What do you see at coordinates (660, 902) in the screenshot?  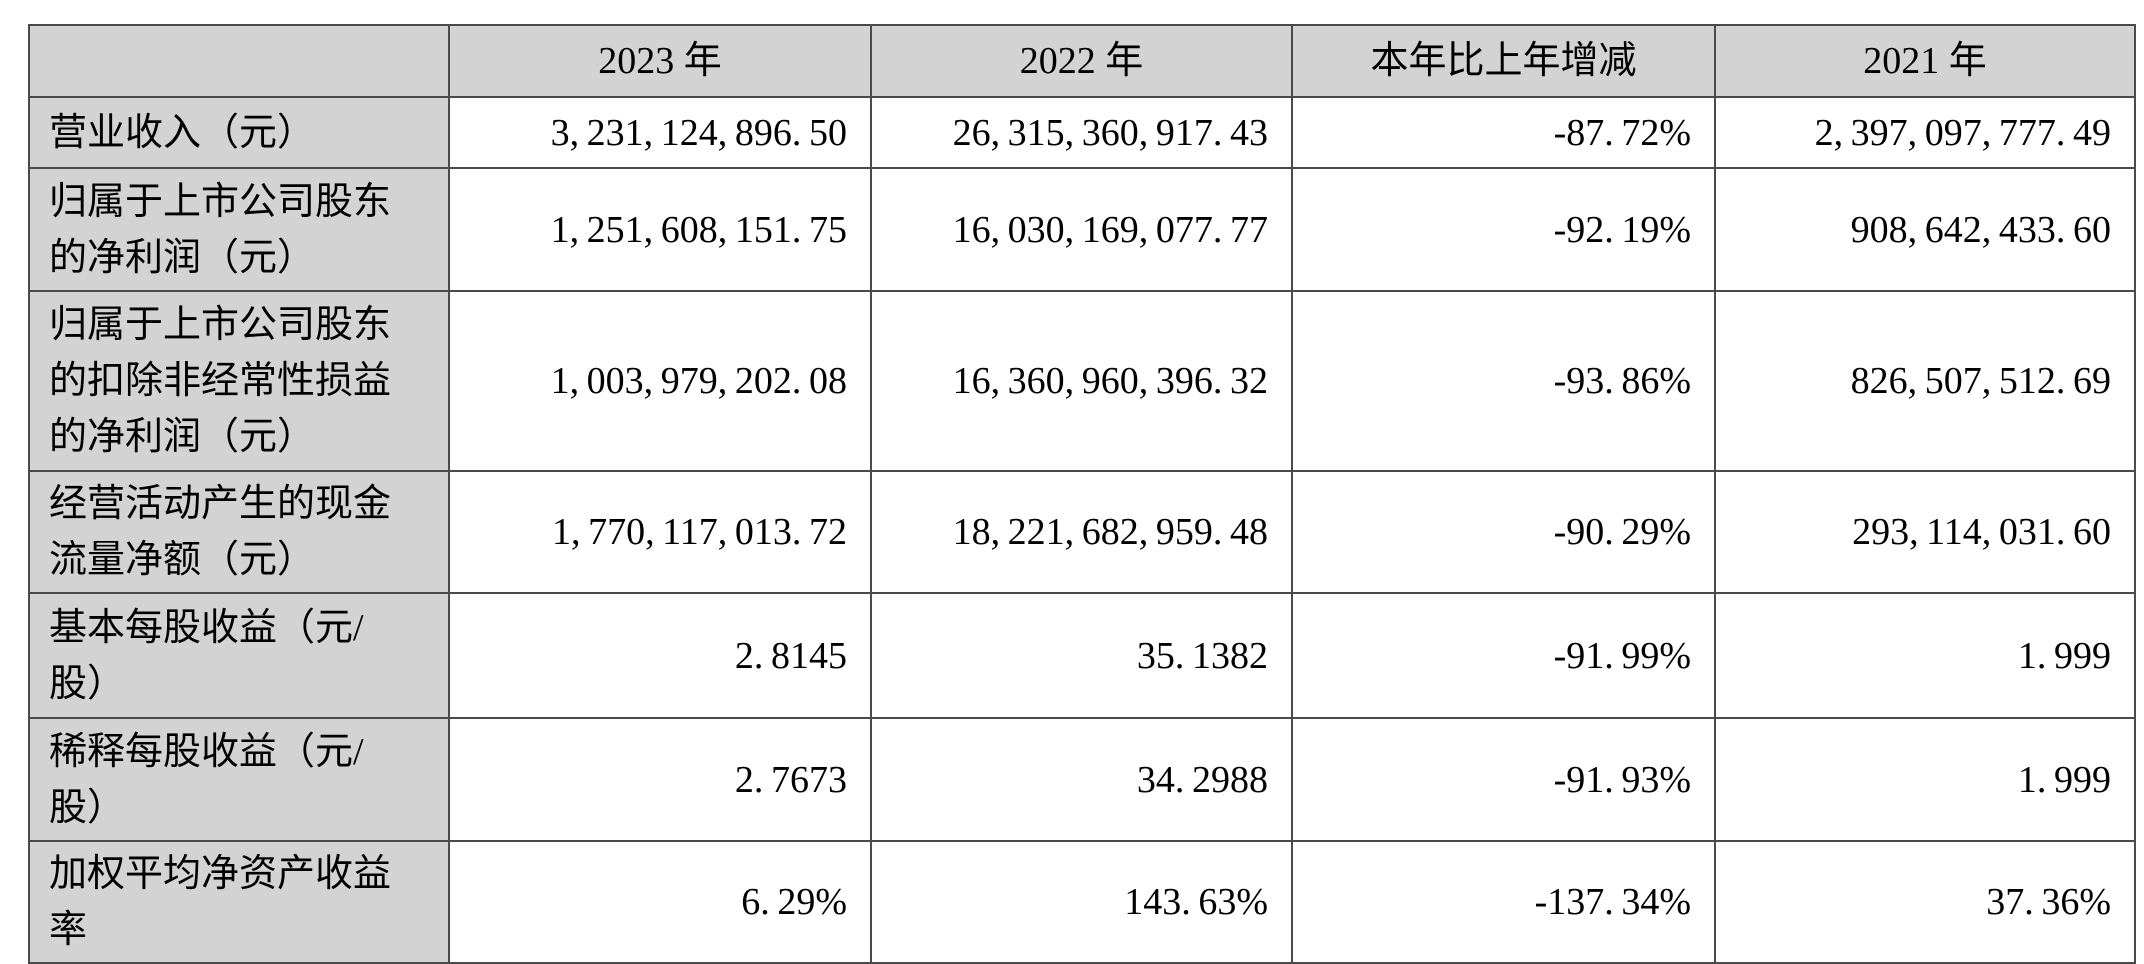 I see `value-2023-cell: 6. 29%` at bounding box center [660, 902].